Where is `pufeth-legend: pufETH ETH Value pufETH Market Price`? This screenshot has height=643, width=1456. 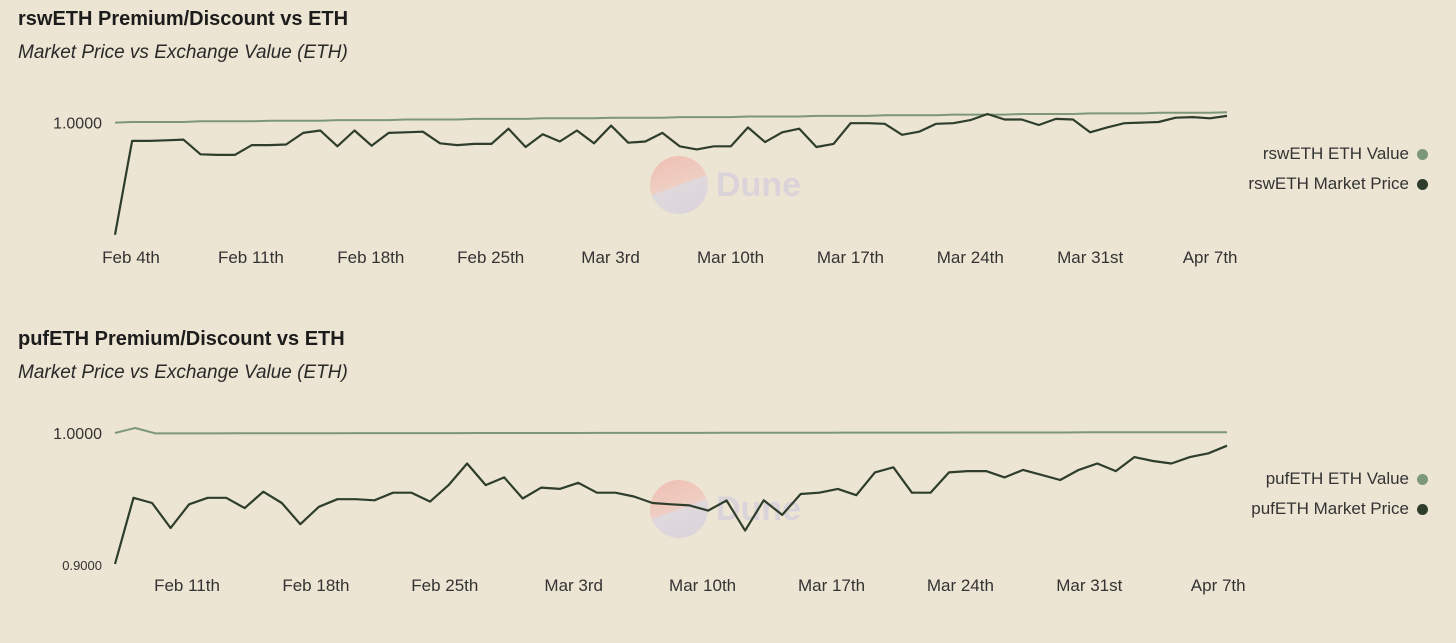 pufeth-legend: pufETH ETH Value pufETH Market Price is located at coordinates (1339, 494).